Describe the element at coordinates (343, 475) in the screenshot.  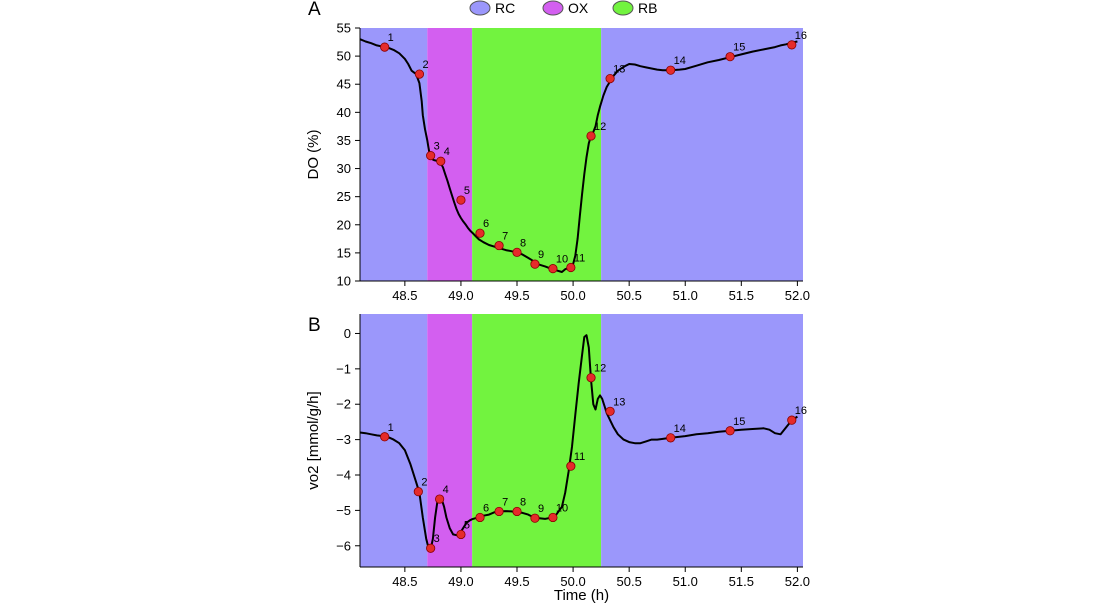
I see `panel-b-y-tick-label: −4` at that location.